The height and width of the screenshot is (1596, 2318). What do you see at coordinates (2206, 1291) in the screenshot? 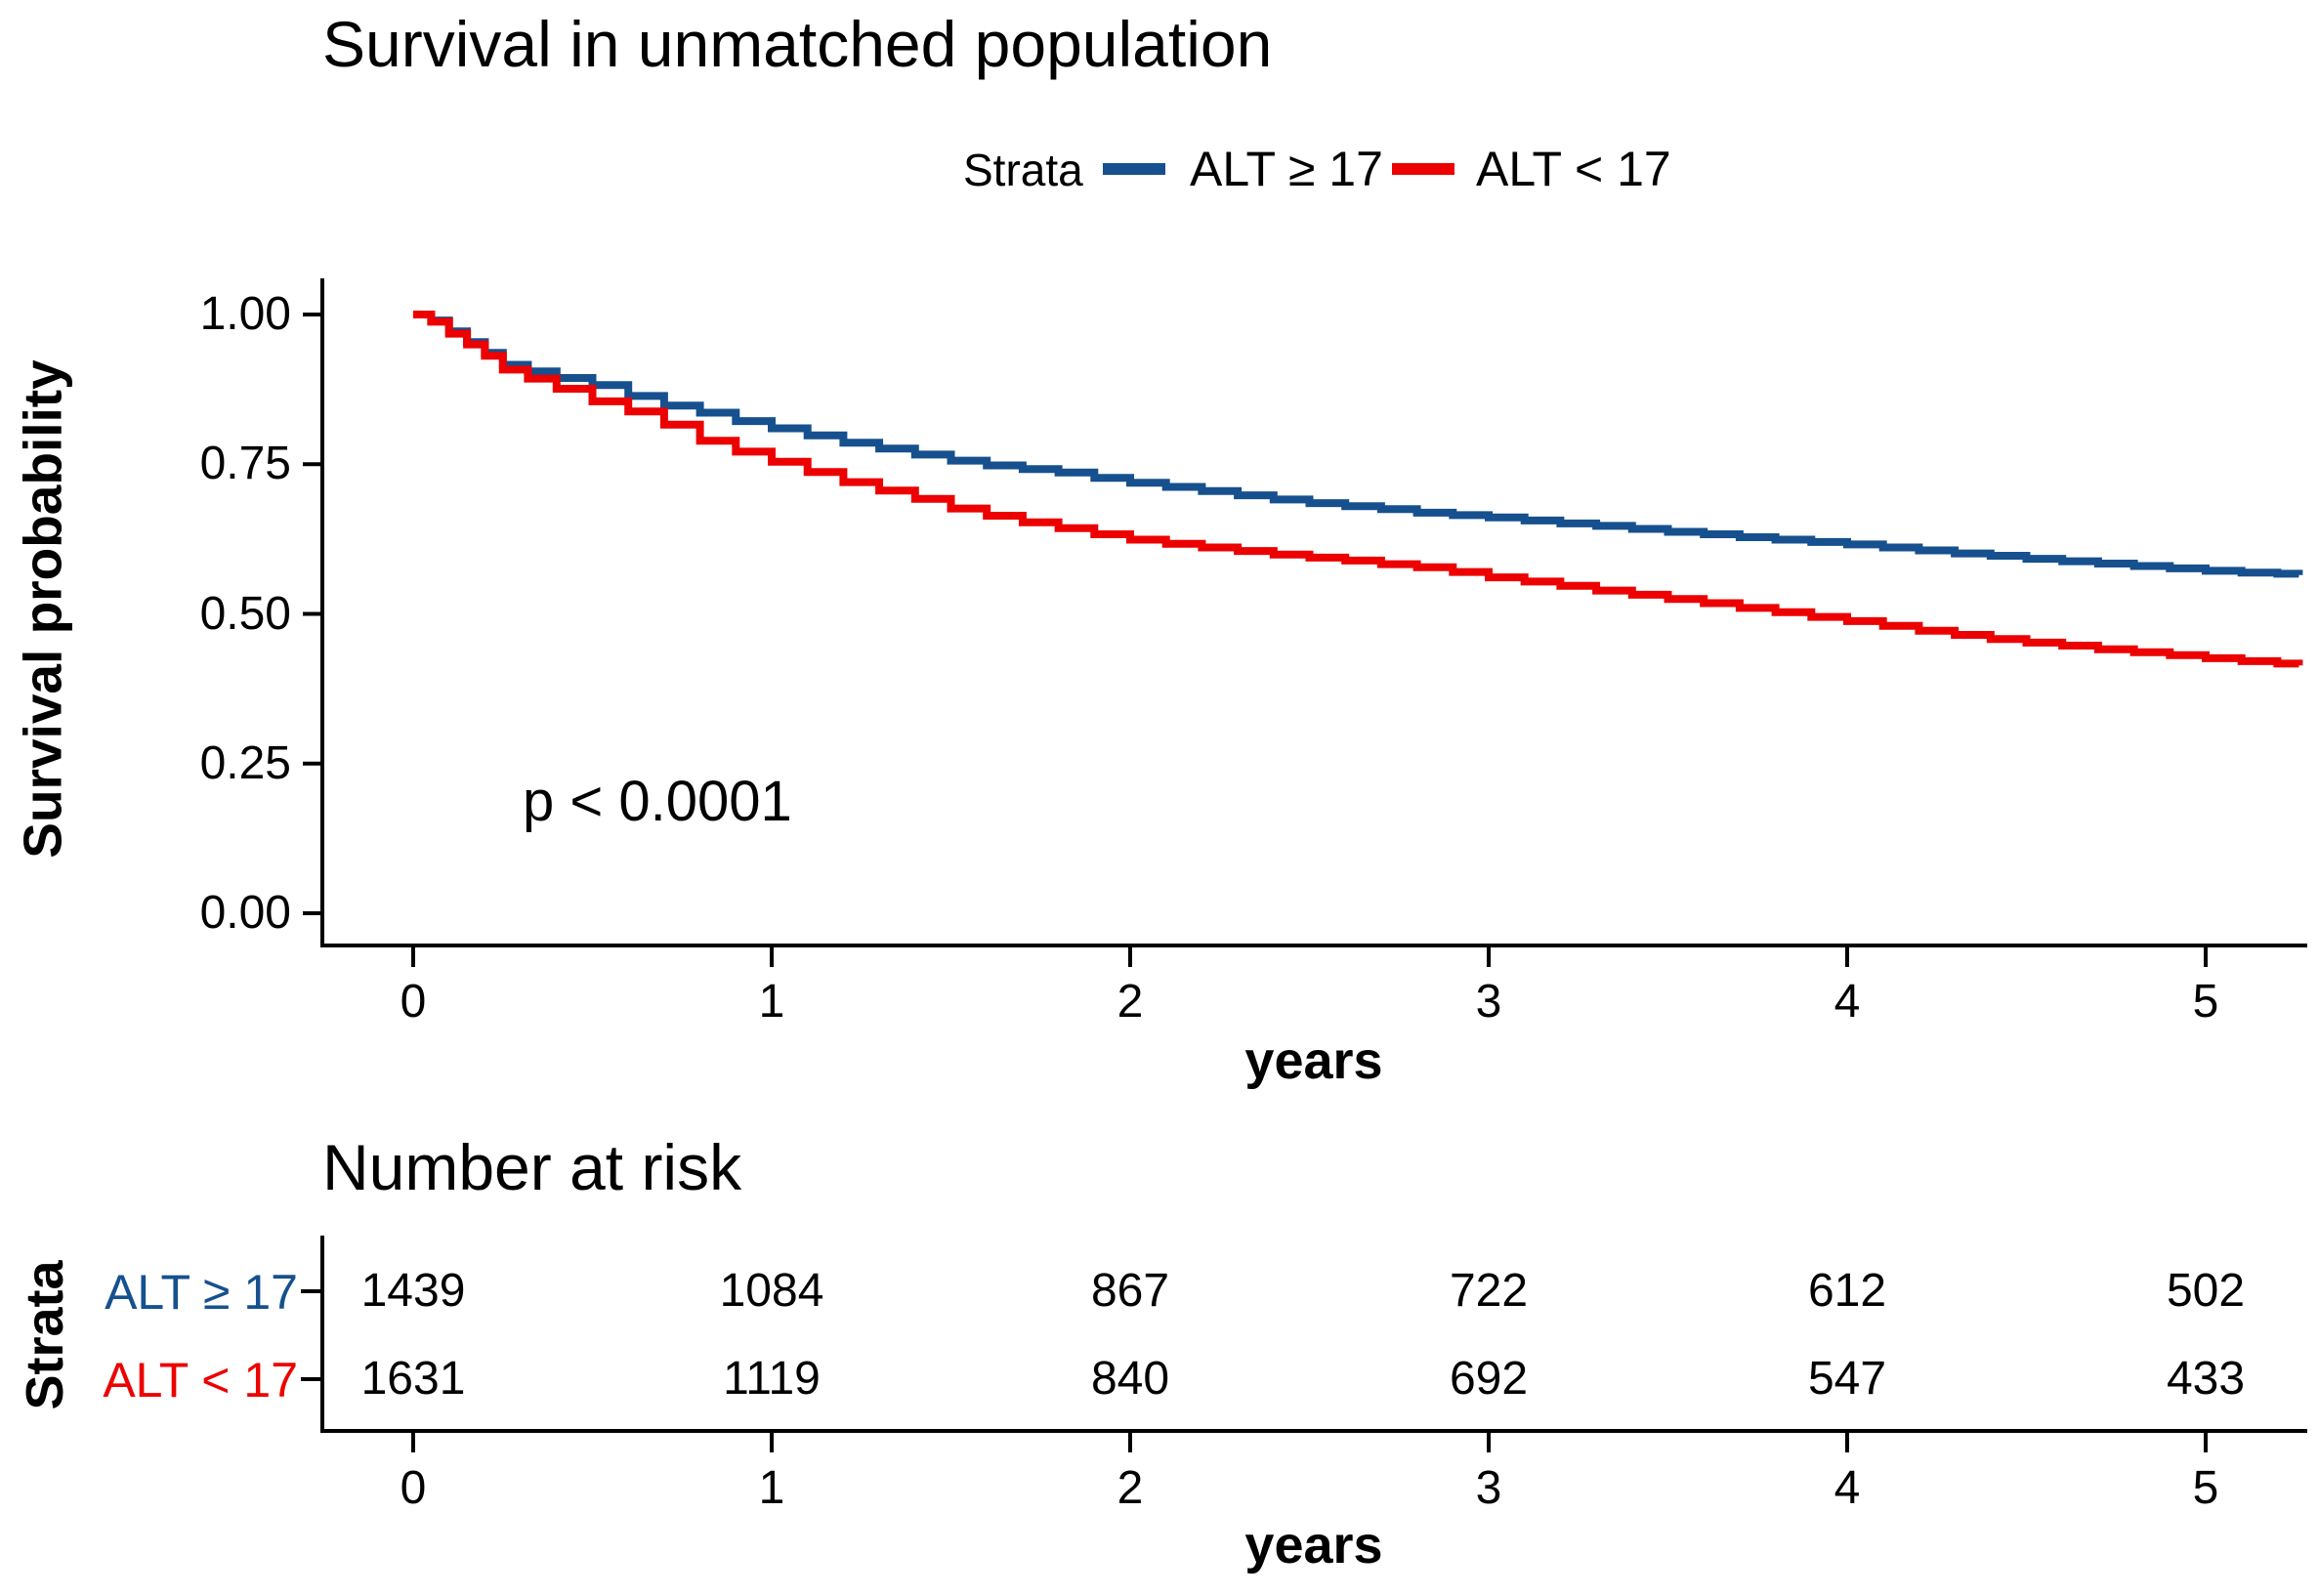
I see `risk-count: 502` at bounding box center [2206, 1291].